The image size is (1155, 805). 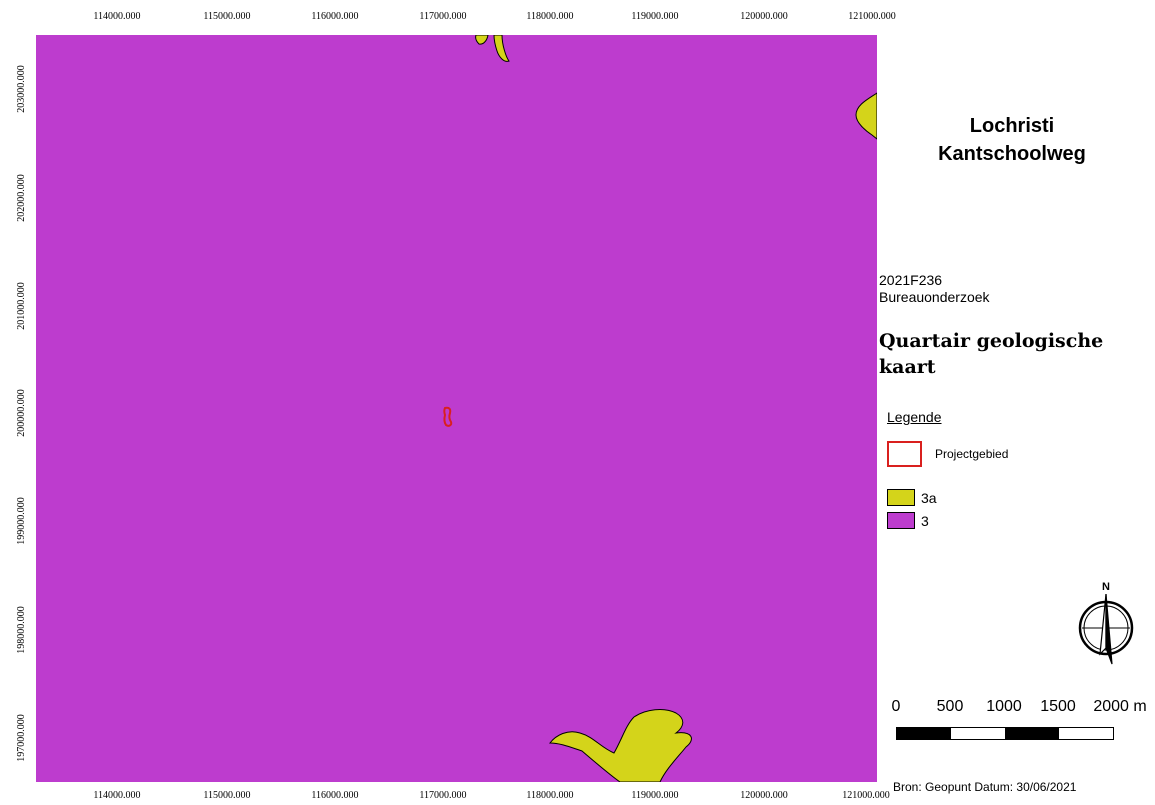 What do you see at coordinates (21, 630) in the screenshot?
I see `y-tick-left: 198000.000` at bounding box center [21, 630].